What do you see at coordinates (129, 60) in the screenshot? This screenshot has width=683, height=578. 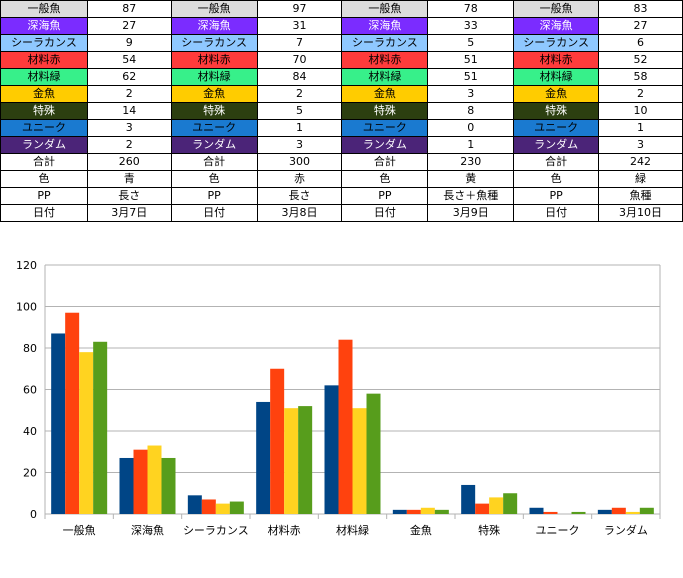 I see `value-cell: 54` at bounding box center [129, 60].